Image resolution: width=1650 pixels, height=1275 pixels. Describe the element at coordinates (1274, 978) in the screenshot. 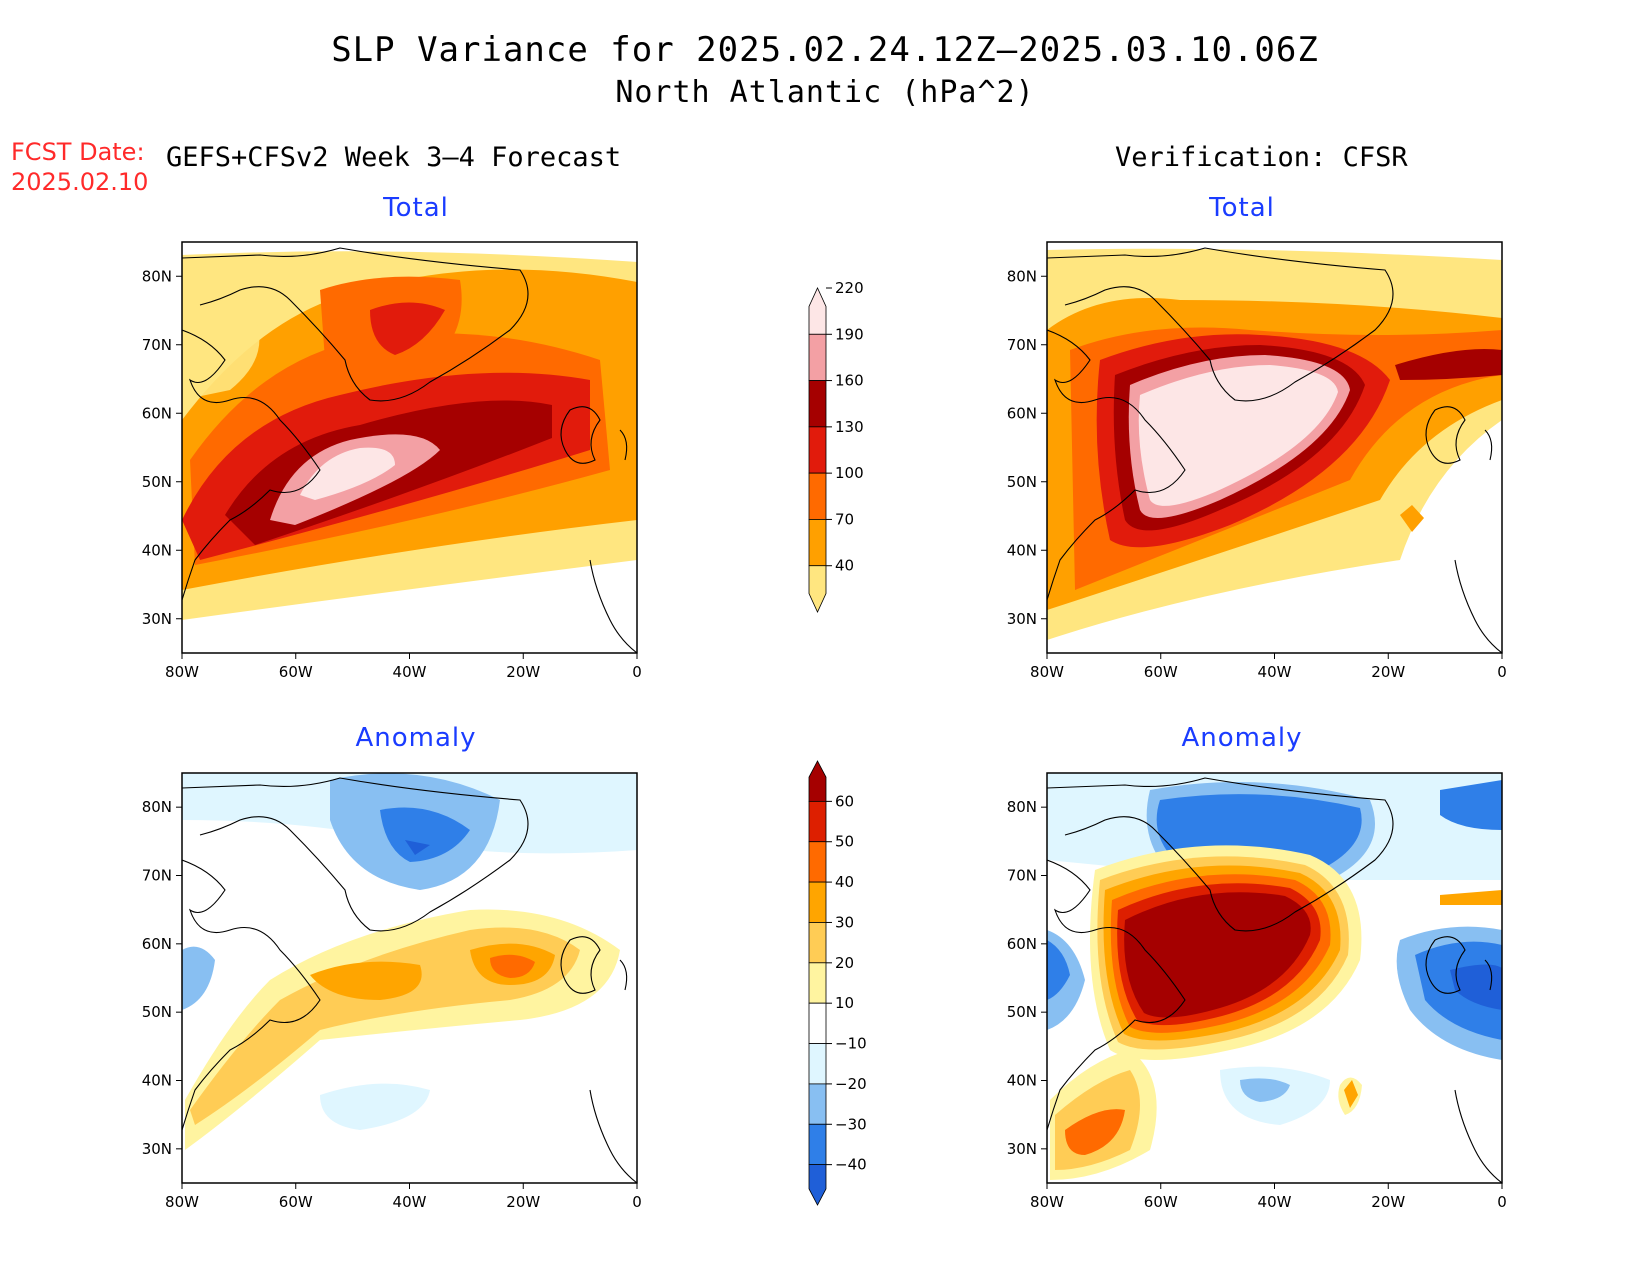

I see `map-panel-verification-anomaly` at that location.